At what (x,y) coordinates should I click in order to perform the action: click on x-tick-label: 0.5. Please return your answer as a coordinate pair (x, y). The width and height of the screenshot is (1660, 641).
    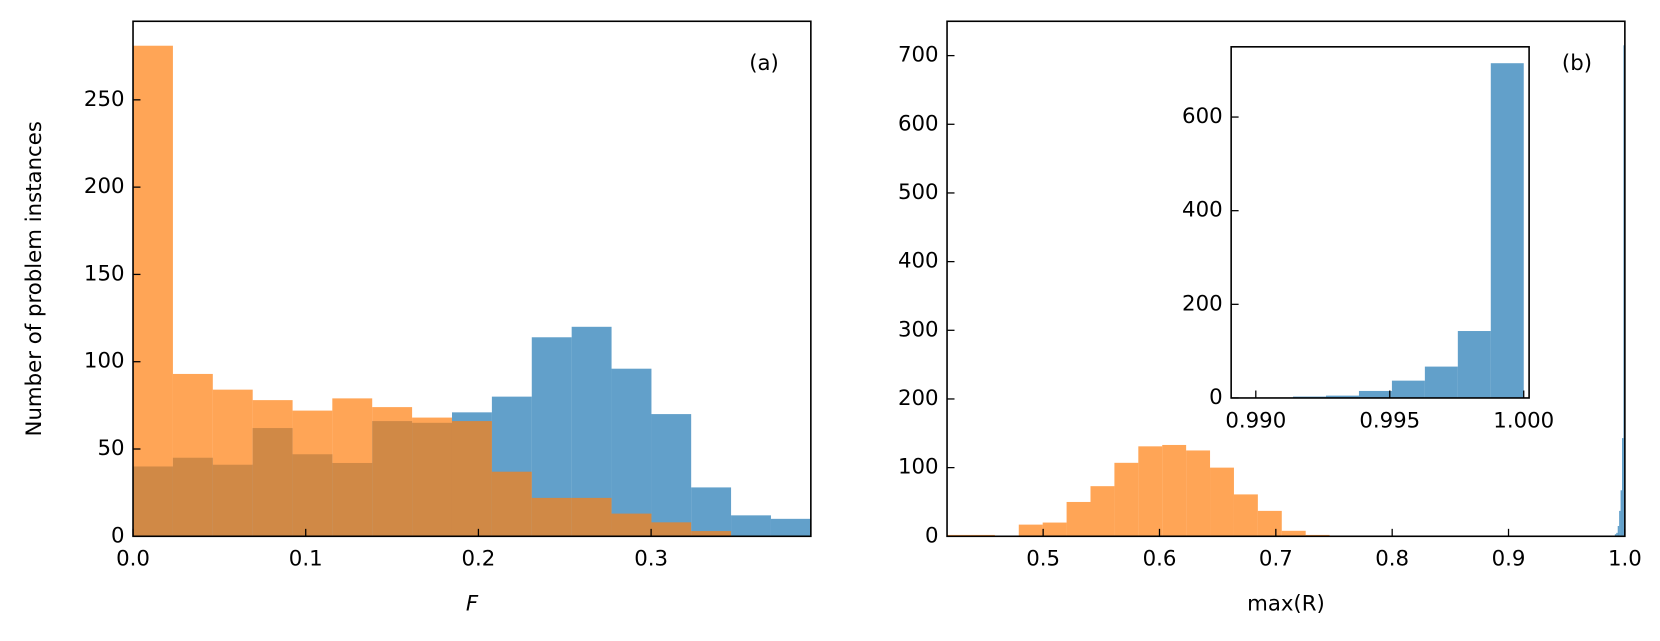
    Looking at the image, I should click on (1043, 559).